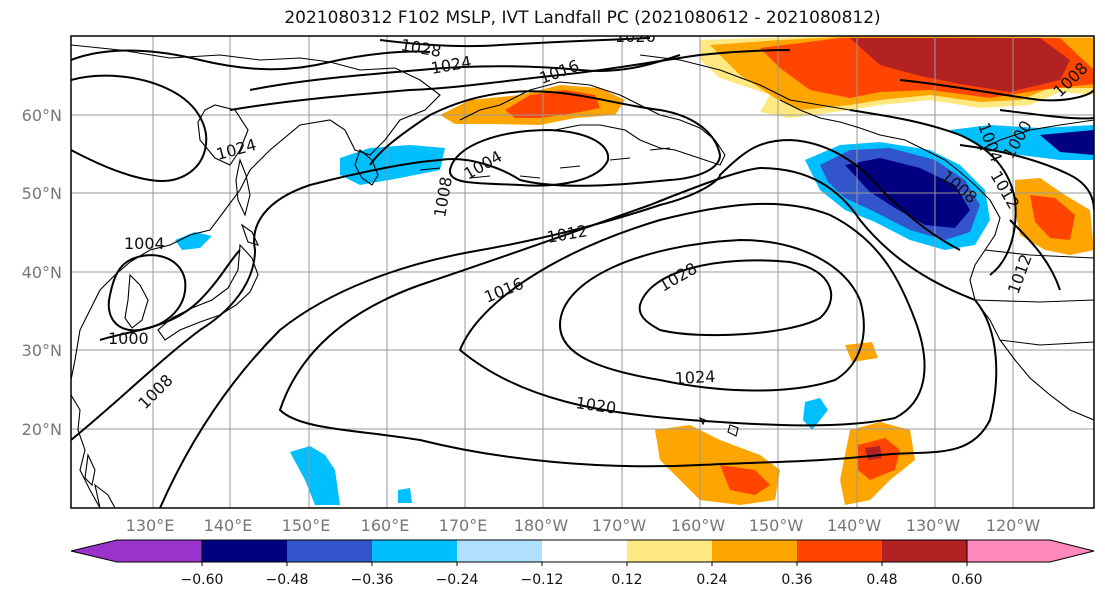 The height and width of the screenshot is (601, 1105). Describe the element at coordinates (136, 551) in the screenshot. I see `colorbar-extend-low` at that location.